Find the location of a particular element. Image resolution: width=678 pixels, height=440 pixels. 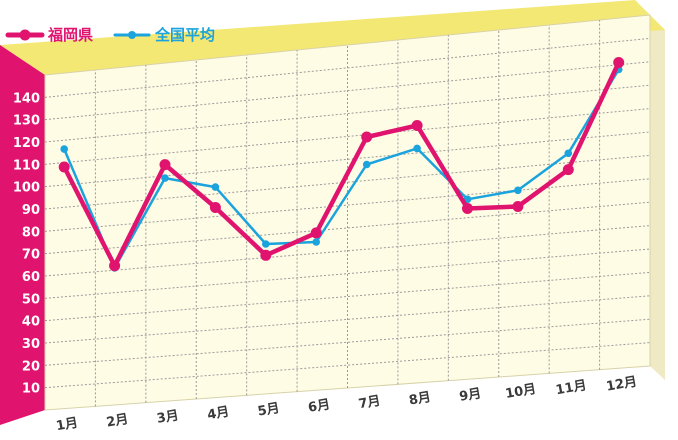

y-tick-label: 140 is located at coordinates (26, 98).